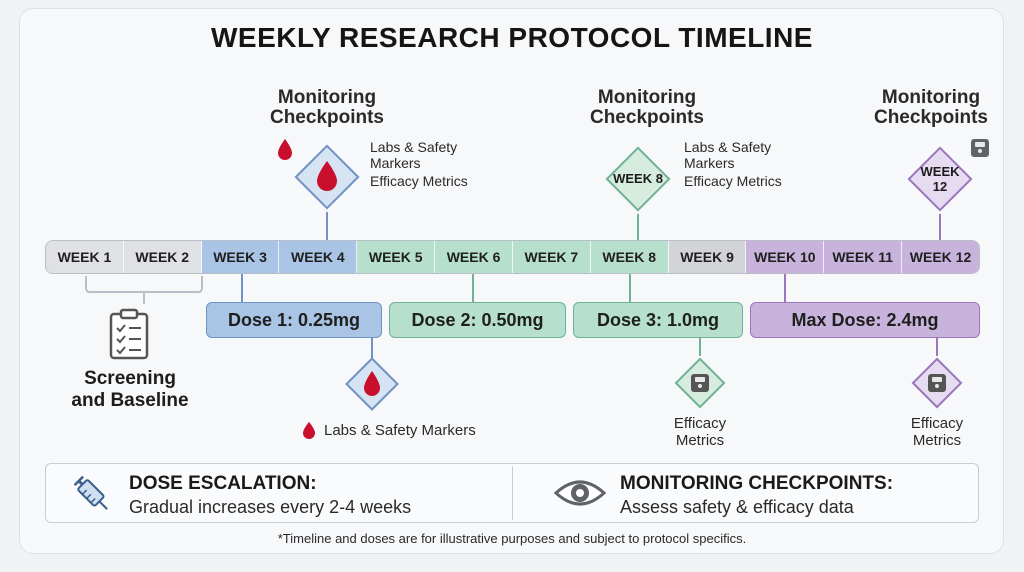 Image resolution: width=1024 pixels, height=572 pixels. What do you see at coordinates (318, 257) in the screenshot?
I see `week-cell: WEEK 4` at bounding box center [318, 257].